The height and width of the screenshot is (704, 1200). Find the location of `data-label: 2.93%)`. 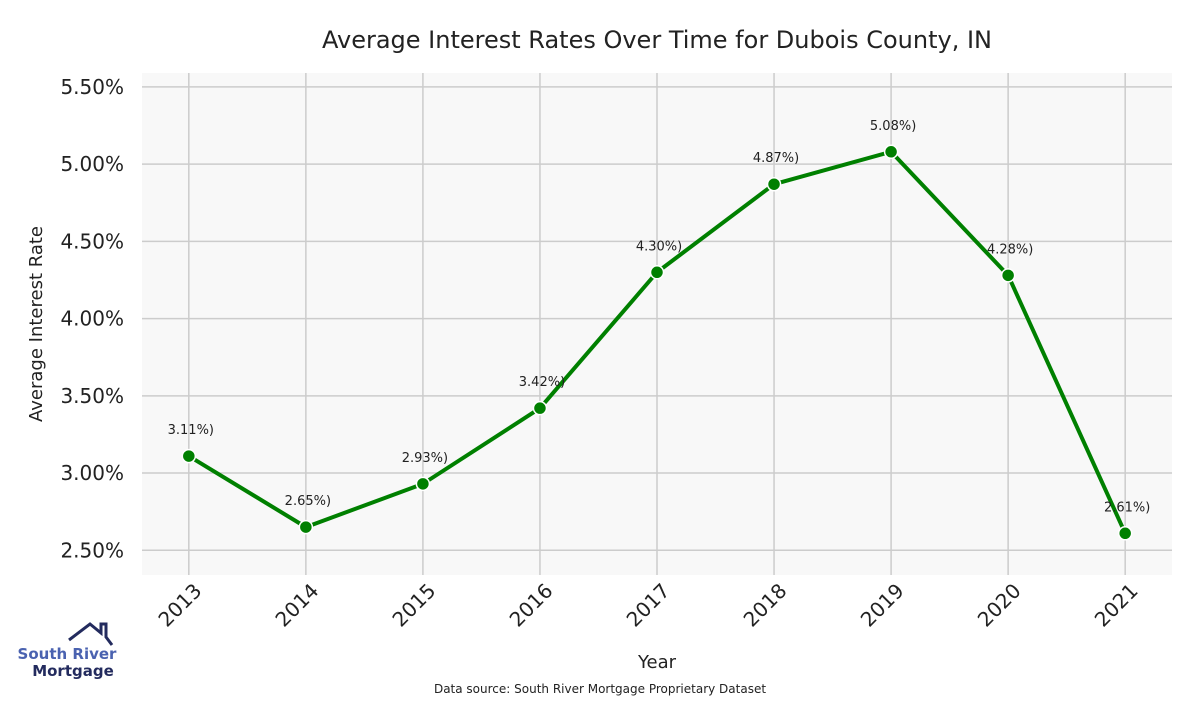

data-label: 2.93%) is located at coordinates (425, 458).